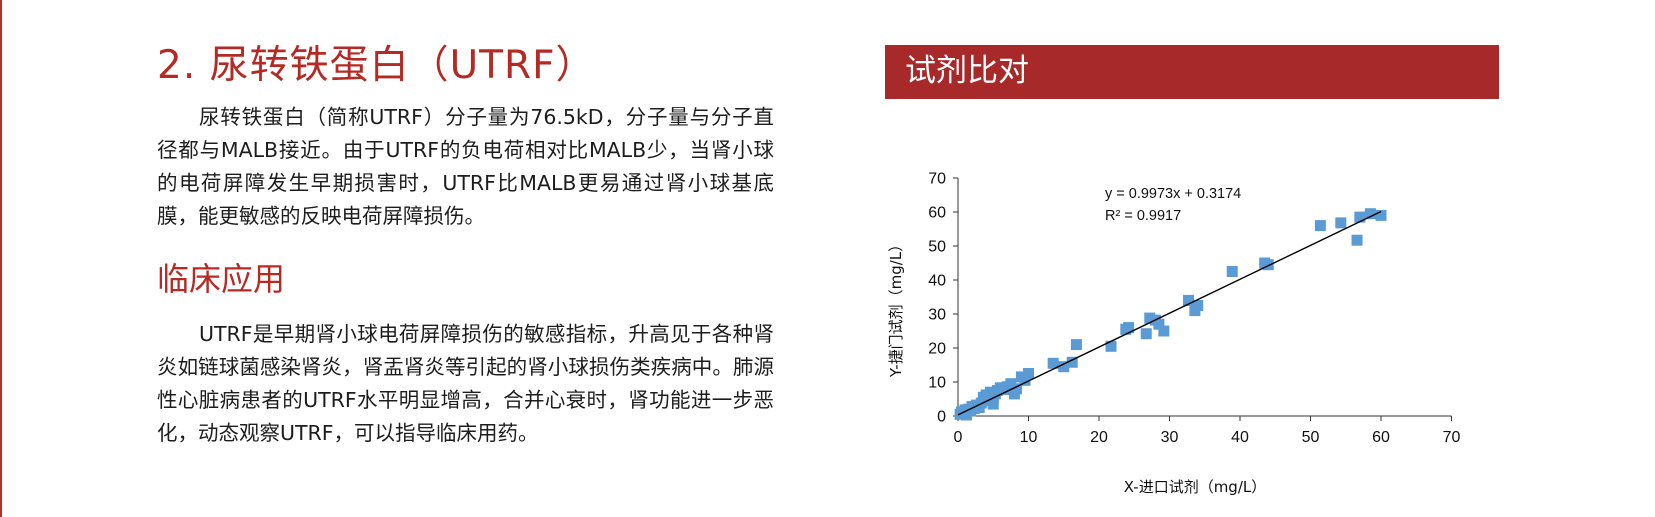 The width and height of the screenshot is (1655, 517). Describe the element at coordinates (1099, 437) in the screenshot. I see `x-tick-label: 20` at that location.